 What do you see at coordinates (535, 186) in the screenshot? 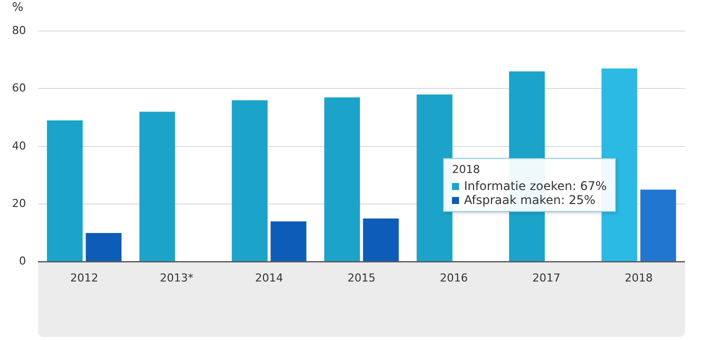
I see `annotation: Informatie zoeken: 67%` at bounding box center [535, 186].